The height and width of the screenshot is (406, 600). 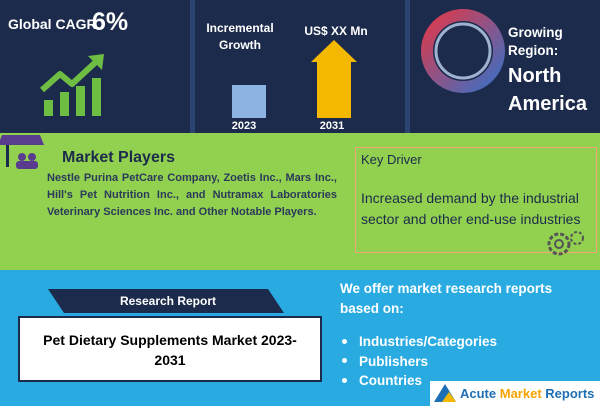 I want to click on region-label: Growing Region:, so click(x=535, y=41).